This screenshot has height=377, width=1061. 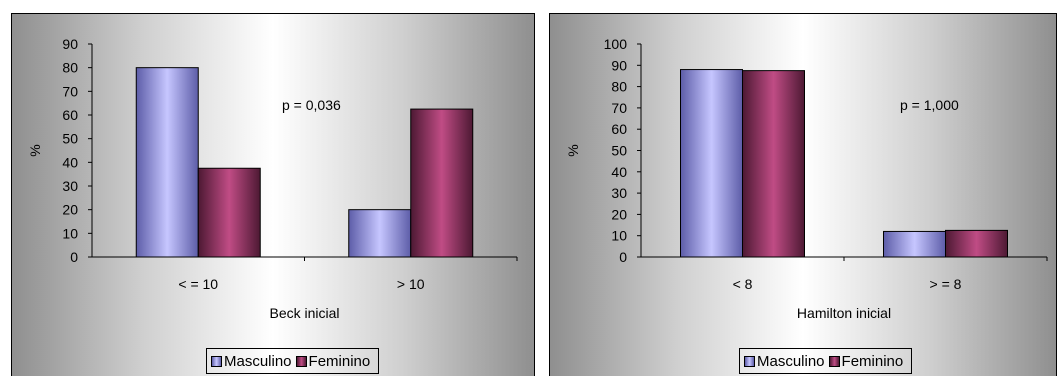 What do you see at coordinates (411, 284) in the screenshot?
I see `x-category-label: > 10` at bounding box center [411, 284].